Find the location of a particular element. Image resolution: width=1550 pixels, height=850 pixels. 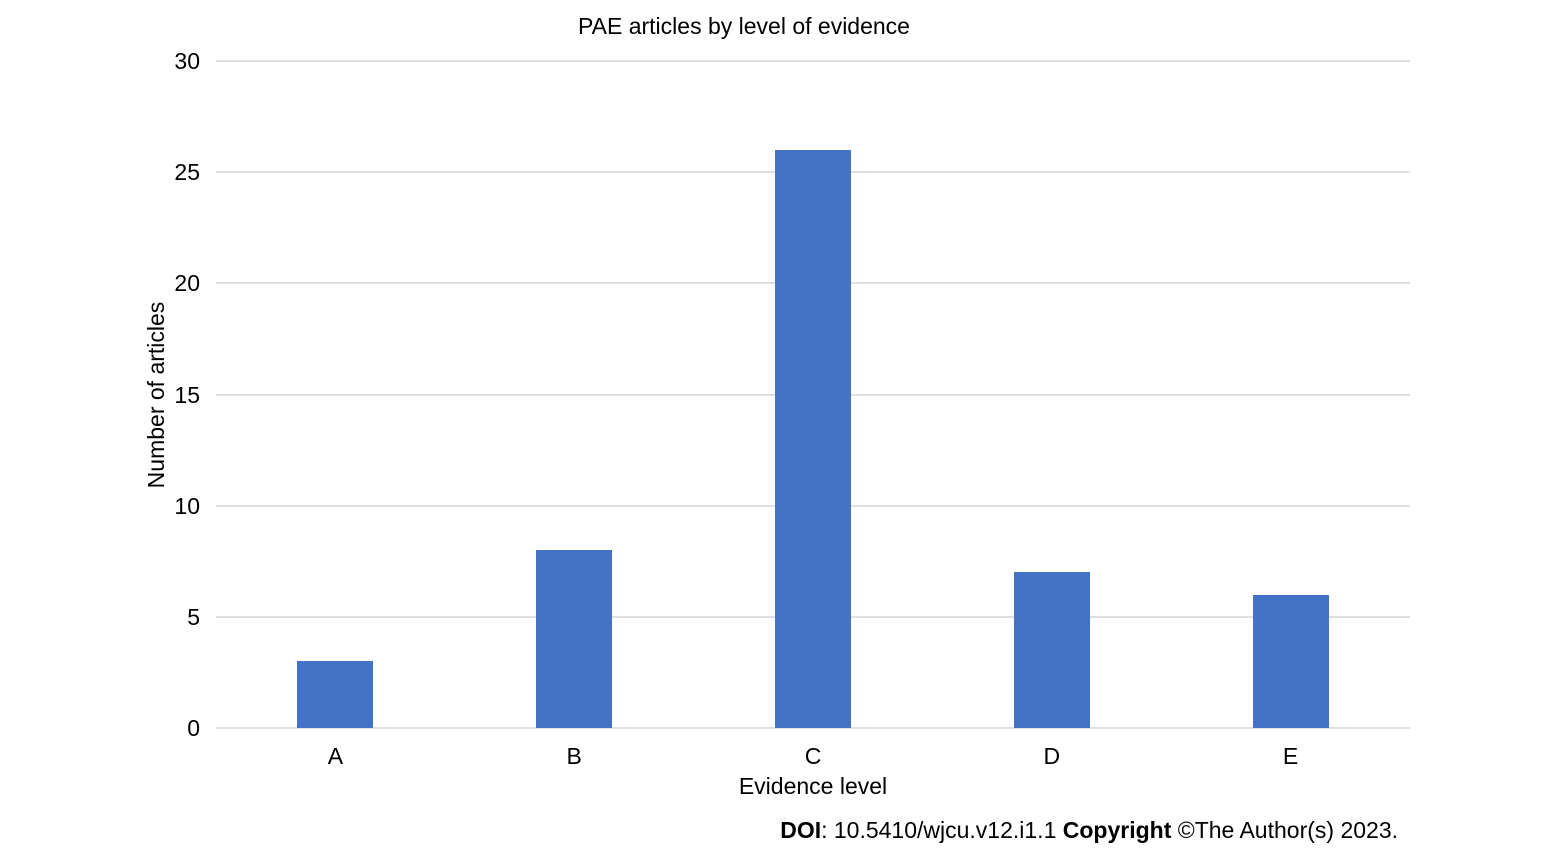

y-axis-tick-label: 25 is located at coordinates (187, 172).